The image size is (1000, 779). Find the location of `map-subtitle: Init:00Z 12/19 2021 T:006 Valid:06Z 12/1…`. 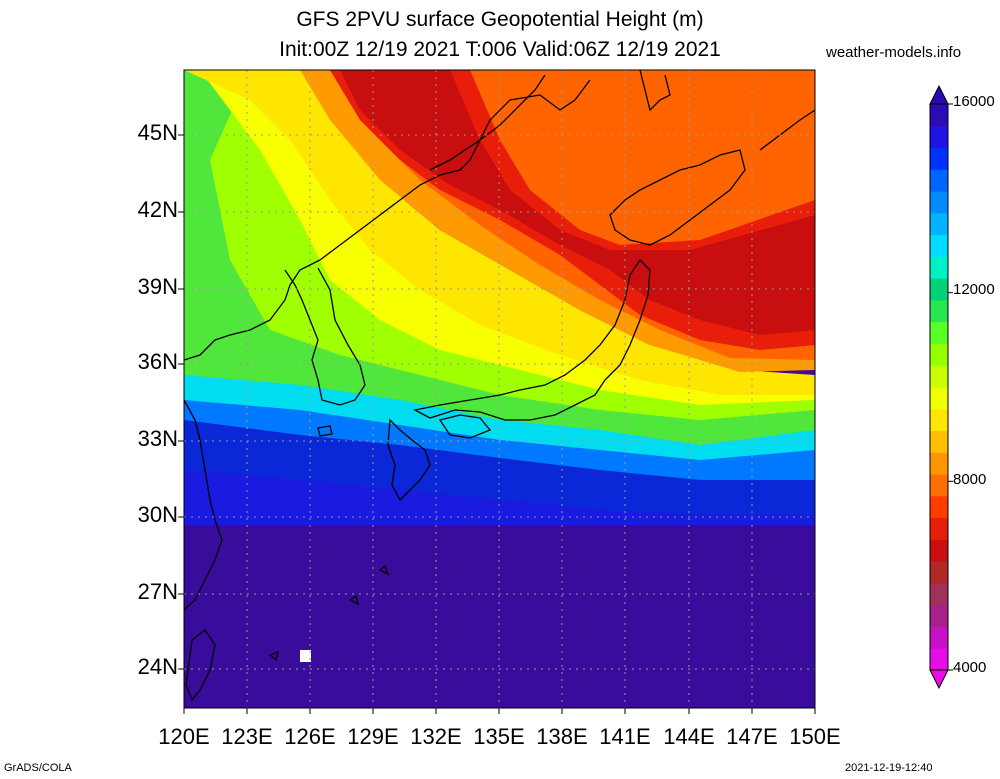

map-subtitle: Init:00Z 12/19 2021 T:006 Valid:06Z 12/1… is located at coordinates (500, 49).